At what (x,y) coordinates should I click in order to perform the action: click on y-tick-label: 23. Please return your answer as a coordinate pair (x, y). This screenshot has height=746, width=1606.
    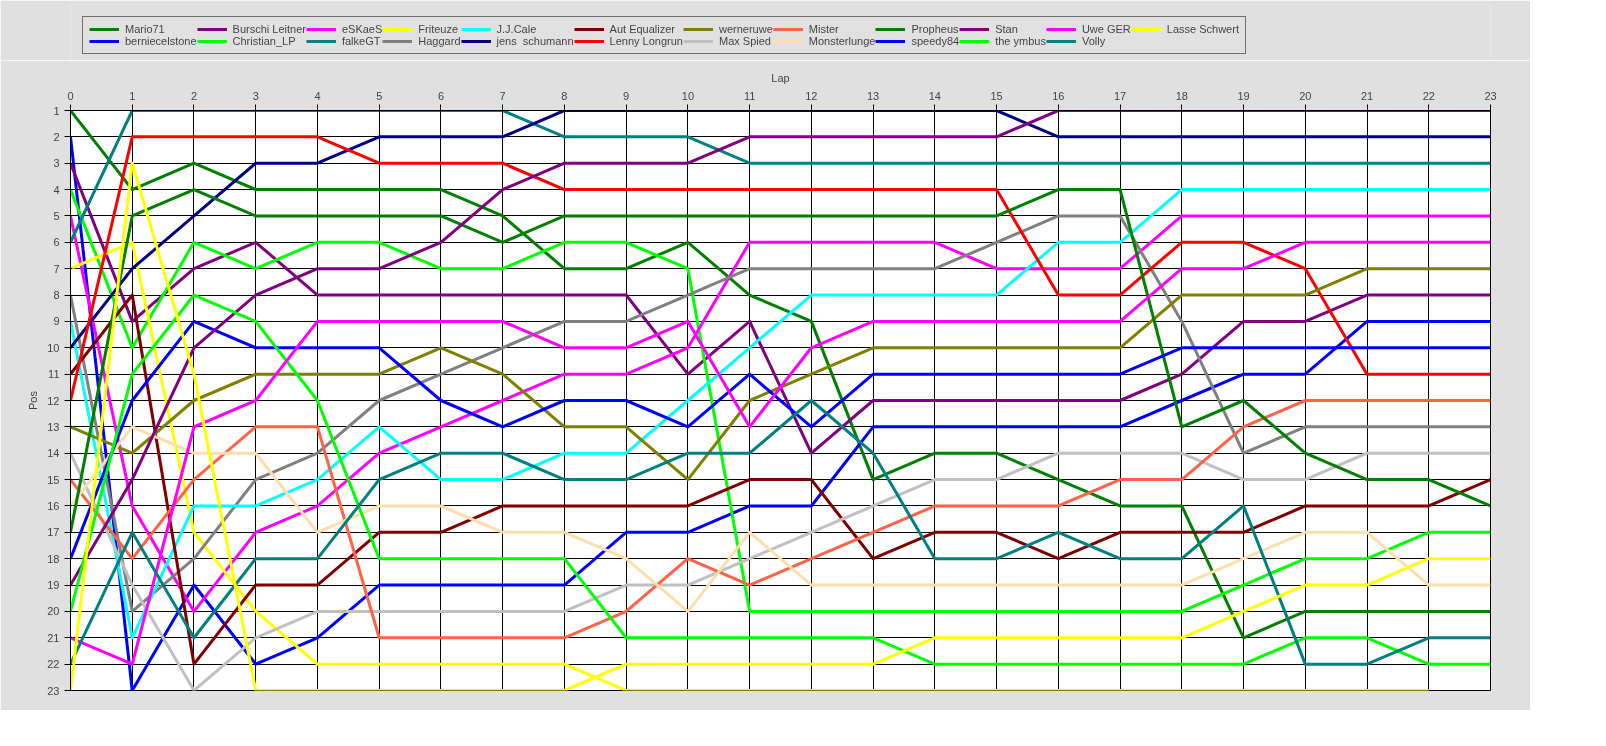
    Looking at the image, I should click on (53, 690).